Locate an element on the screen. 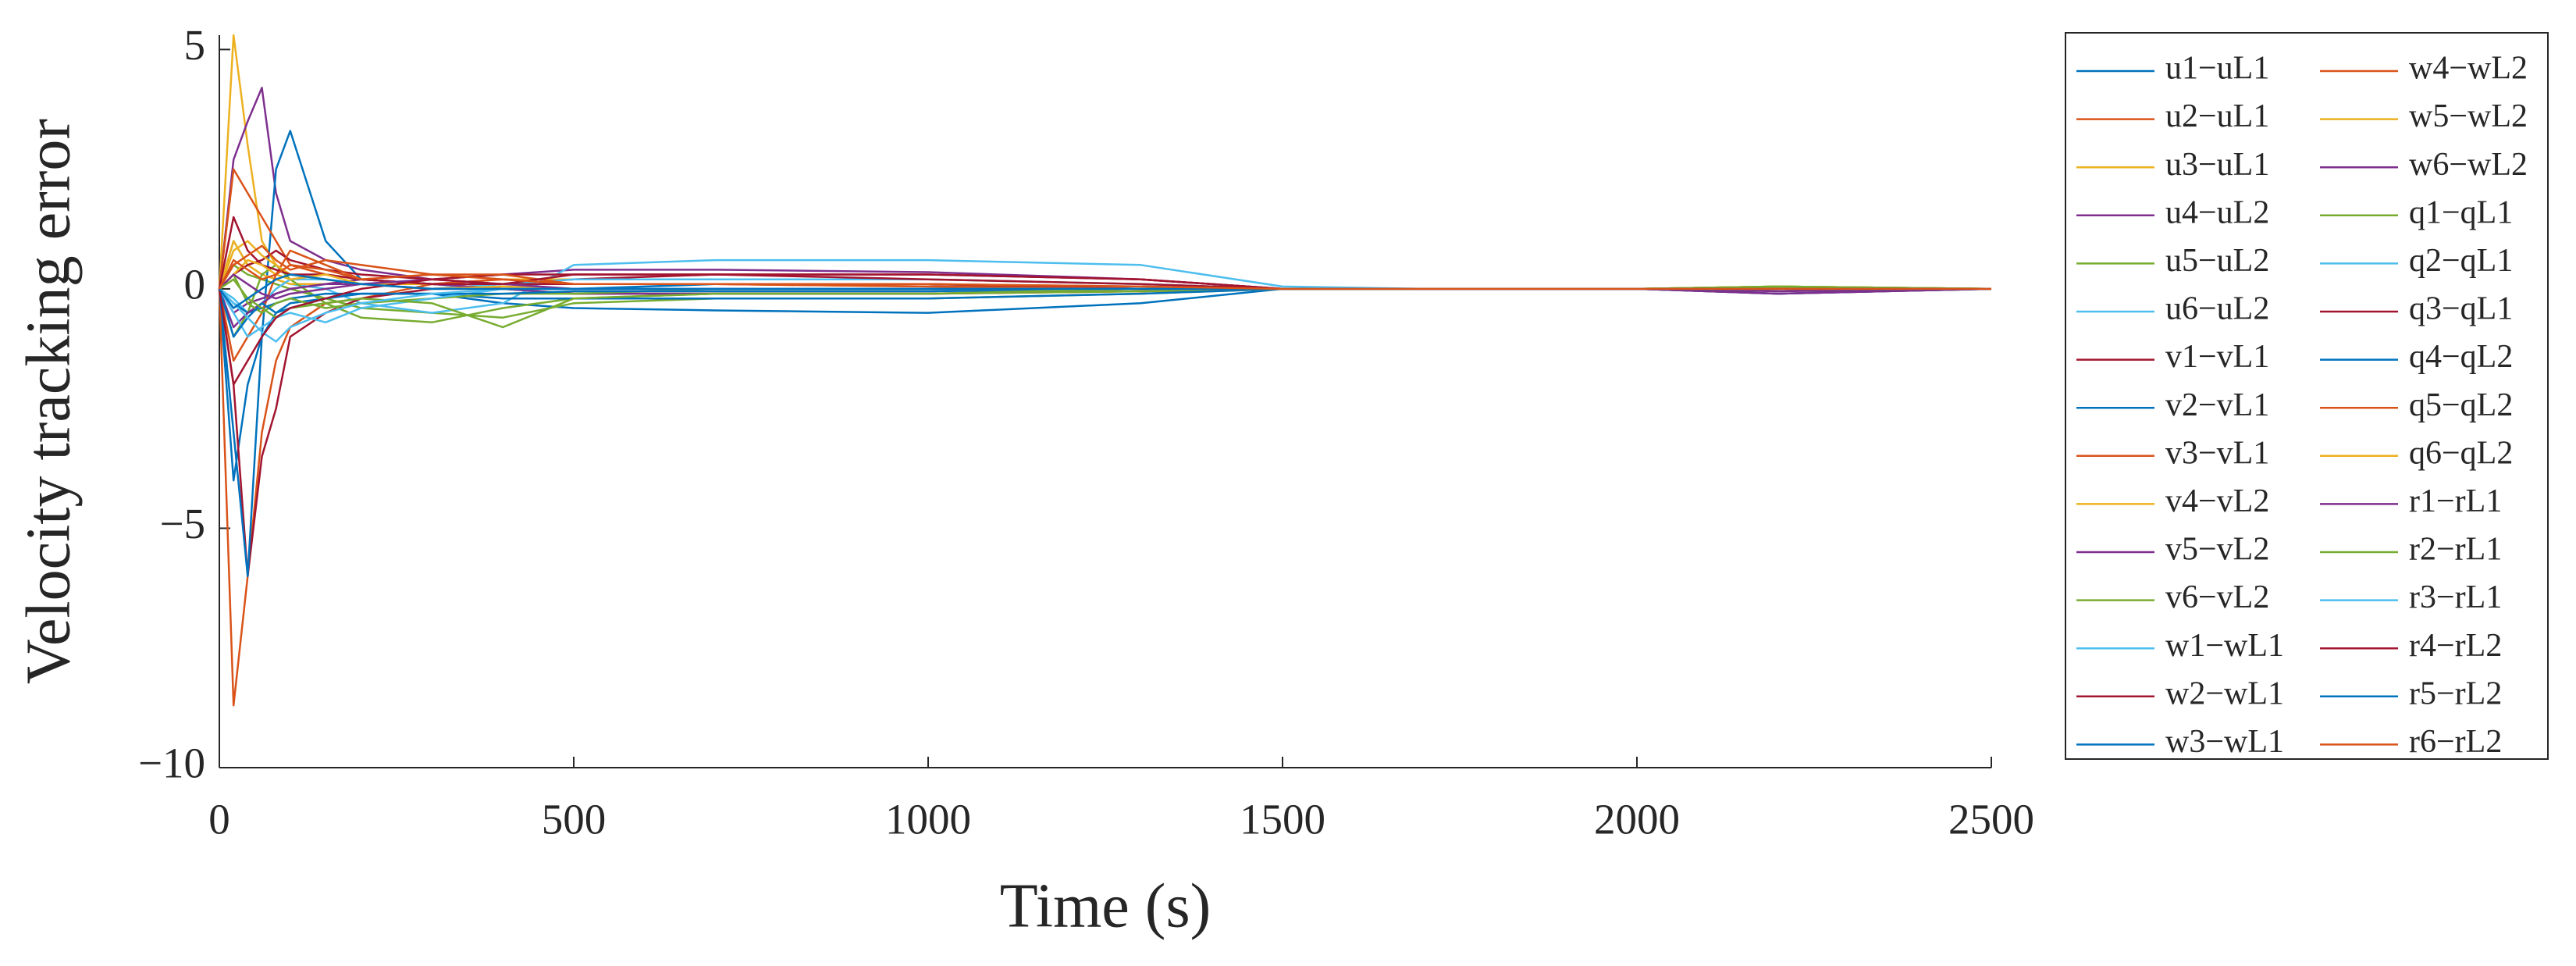 This screenshot has width=2576, height=966. legend-label: u1−uL1 is located at coordinates (2217, 69).